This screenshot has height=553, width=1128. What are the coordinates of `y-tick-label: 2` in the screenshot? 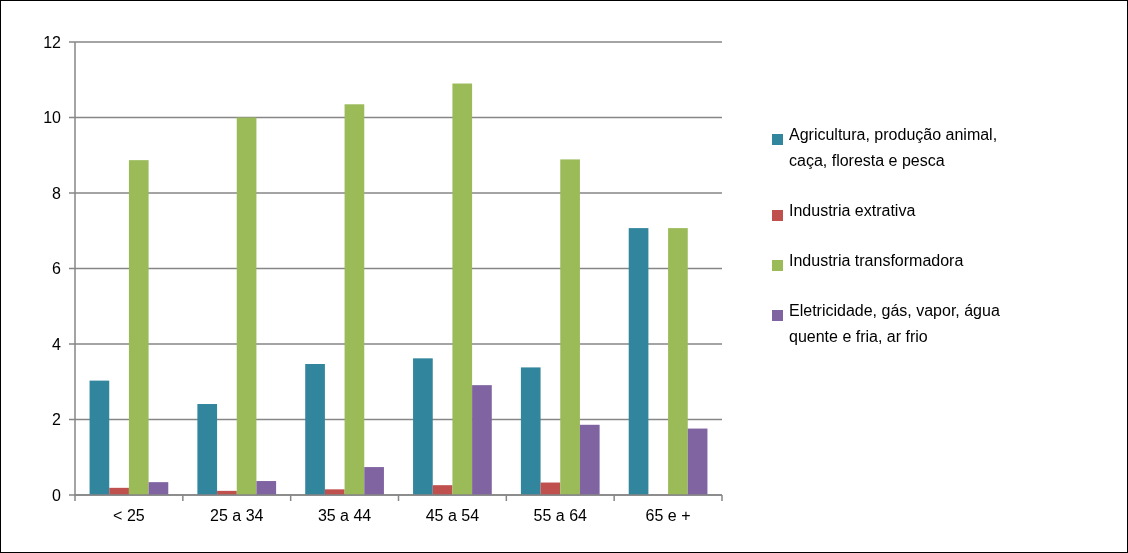 It's located at (57, 420).